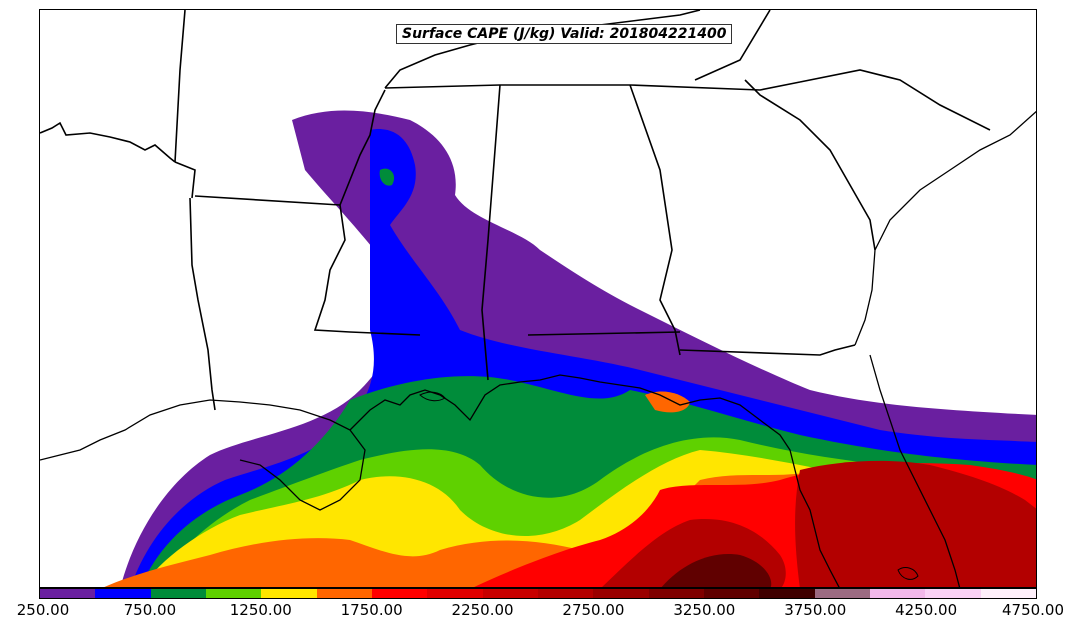 The width and height of the screenshot is (1081, 633). I want to click on coast-fl-east, so click(915, 470).